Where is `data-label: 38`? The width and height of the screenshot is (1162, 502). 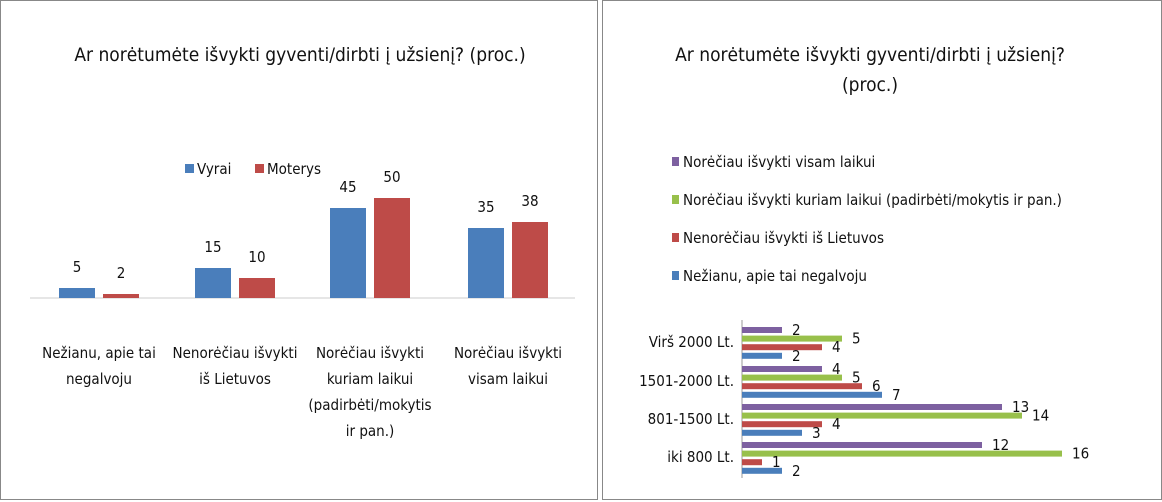 data-label: 38 is located at coordinates (529, 201).